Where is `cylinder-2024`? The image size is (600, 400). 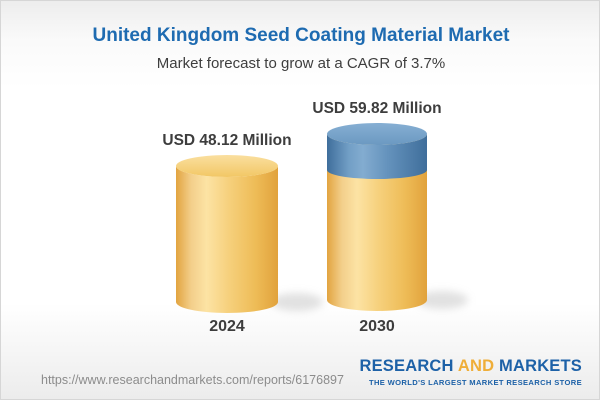 cylinder-2024 is located at coordinates (249, 234).